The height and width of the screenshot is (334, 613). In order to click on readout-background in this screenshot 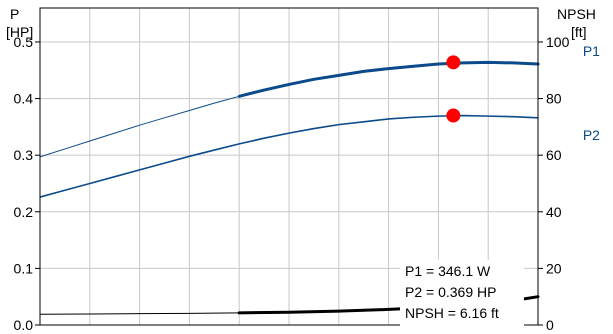, I will do `click(462, 293)`.